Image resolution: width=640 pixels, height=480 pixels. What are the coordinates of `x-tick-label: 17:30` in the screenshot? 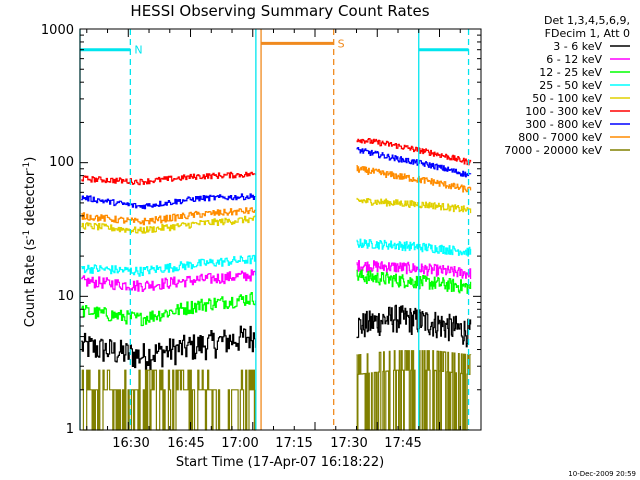 It's located at (348, 443).